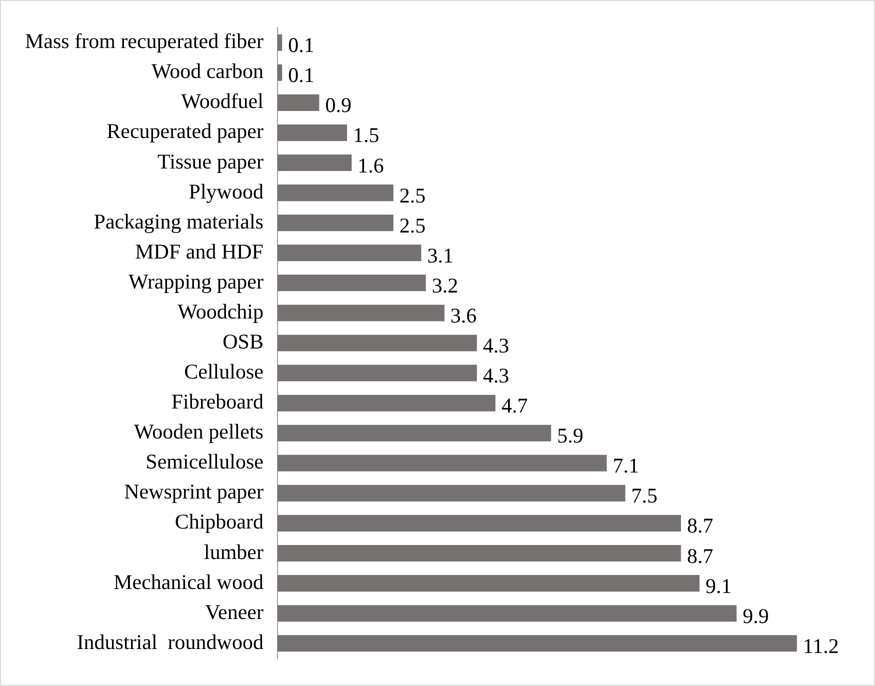 The image size is (875, 686). Describe the element at coordinates (179, 221) in the screenshot. I see `y-tick-label: Packaging materials` at that location.